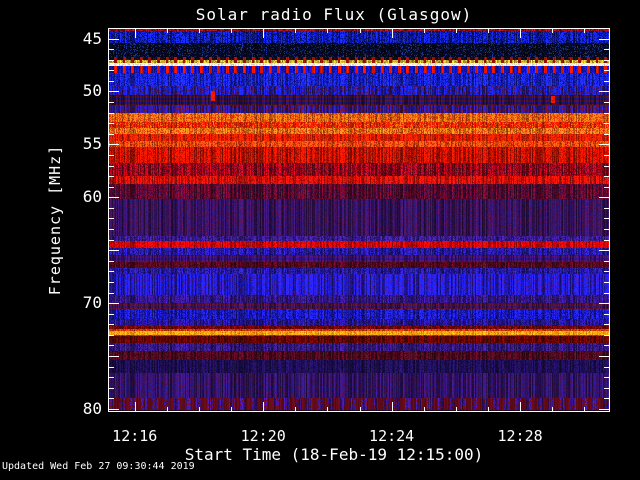 This screenshot has height=480, width=640. Describe the element at coordinates (92, 197) in the screenshot. I see `y-tick-label: 60` at that location.